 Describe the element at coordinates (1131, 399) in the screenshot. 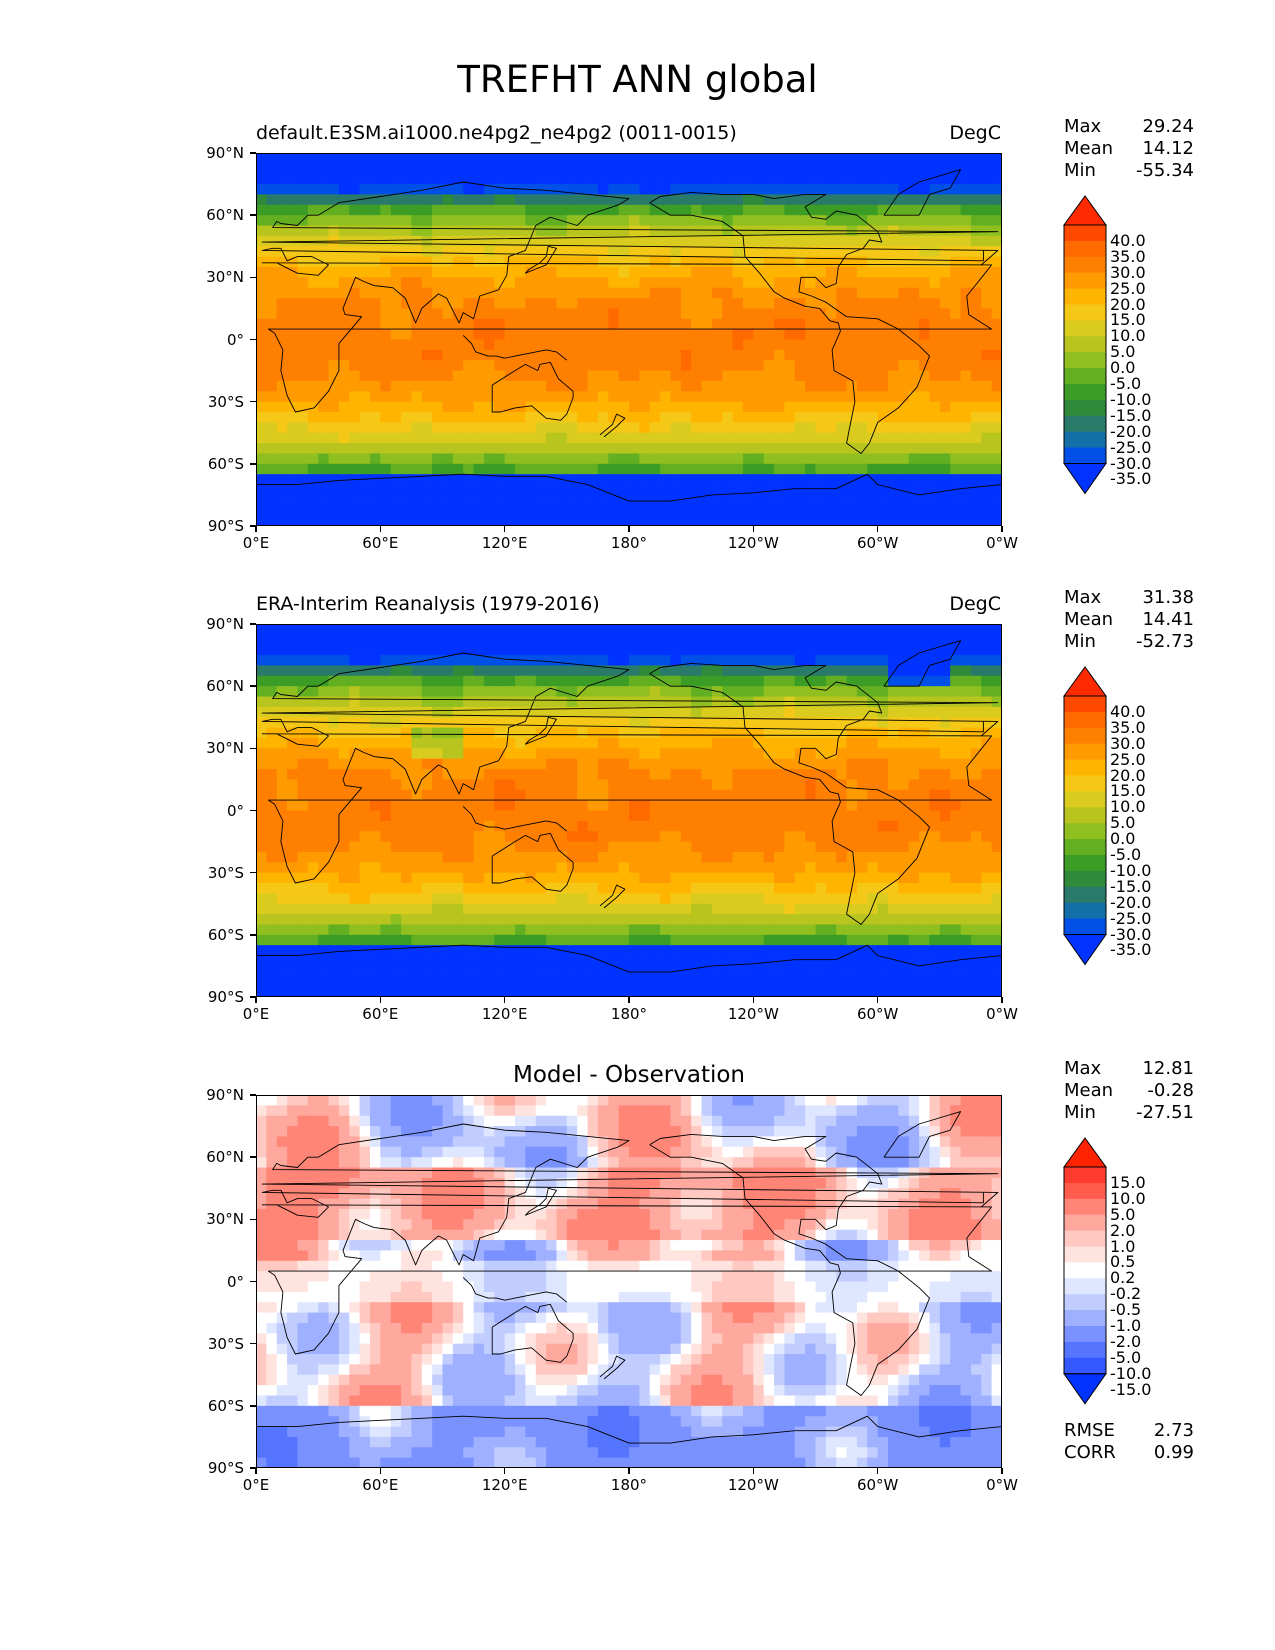

I see `colorbar-tick-label: -10.0` at that location.